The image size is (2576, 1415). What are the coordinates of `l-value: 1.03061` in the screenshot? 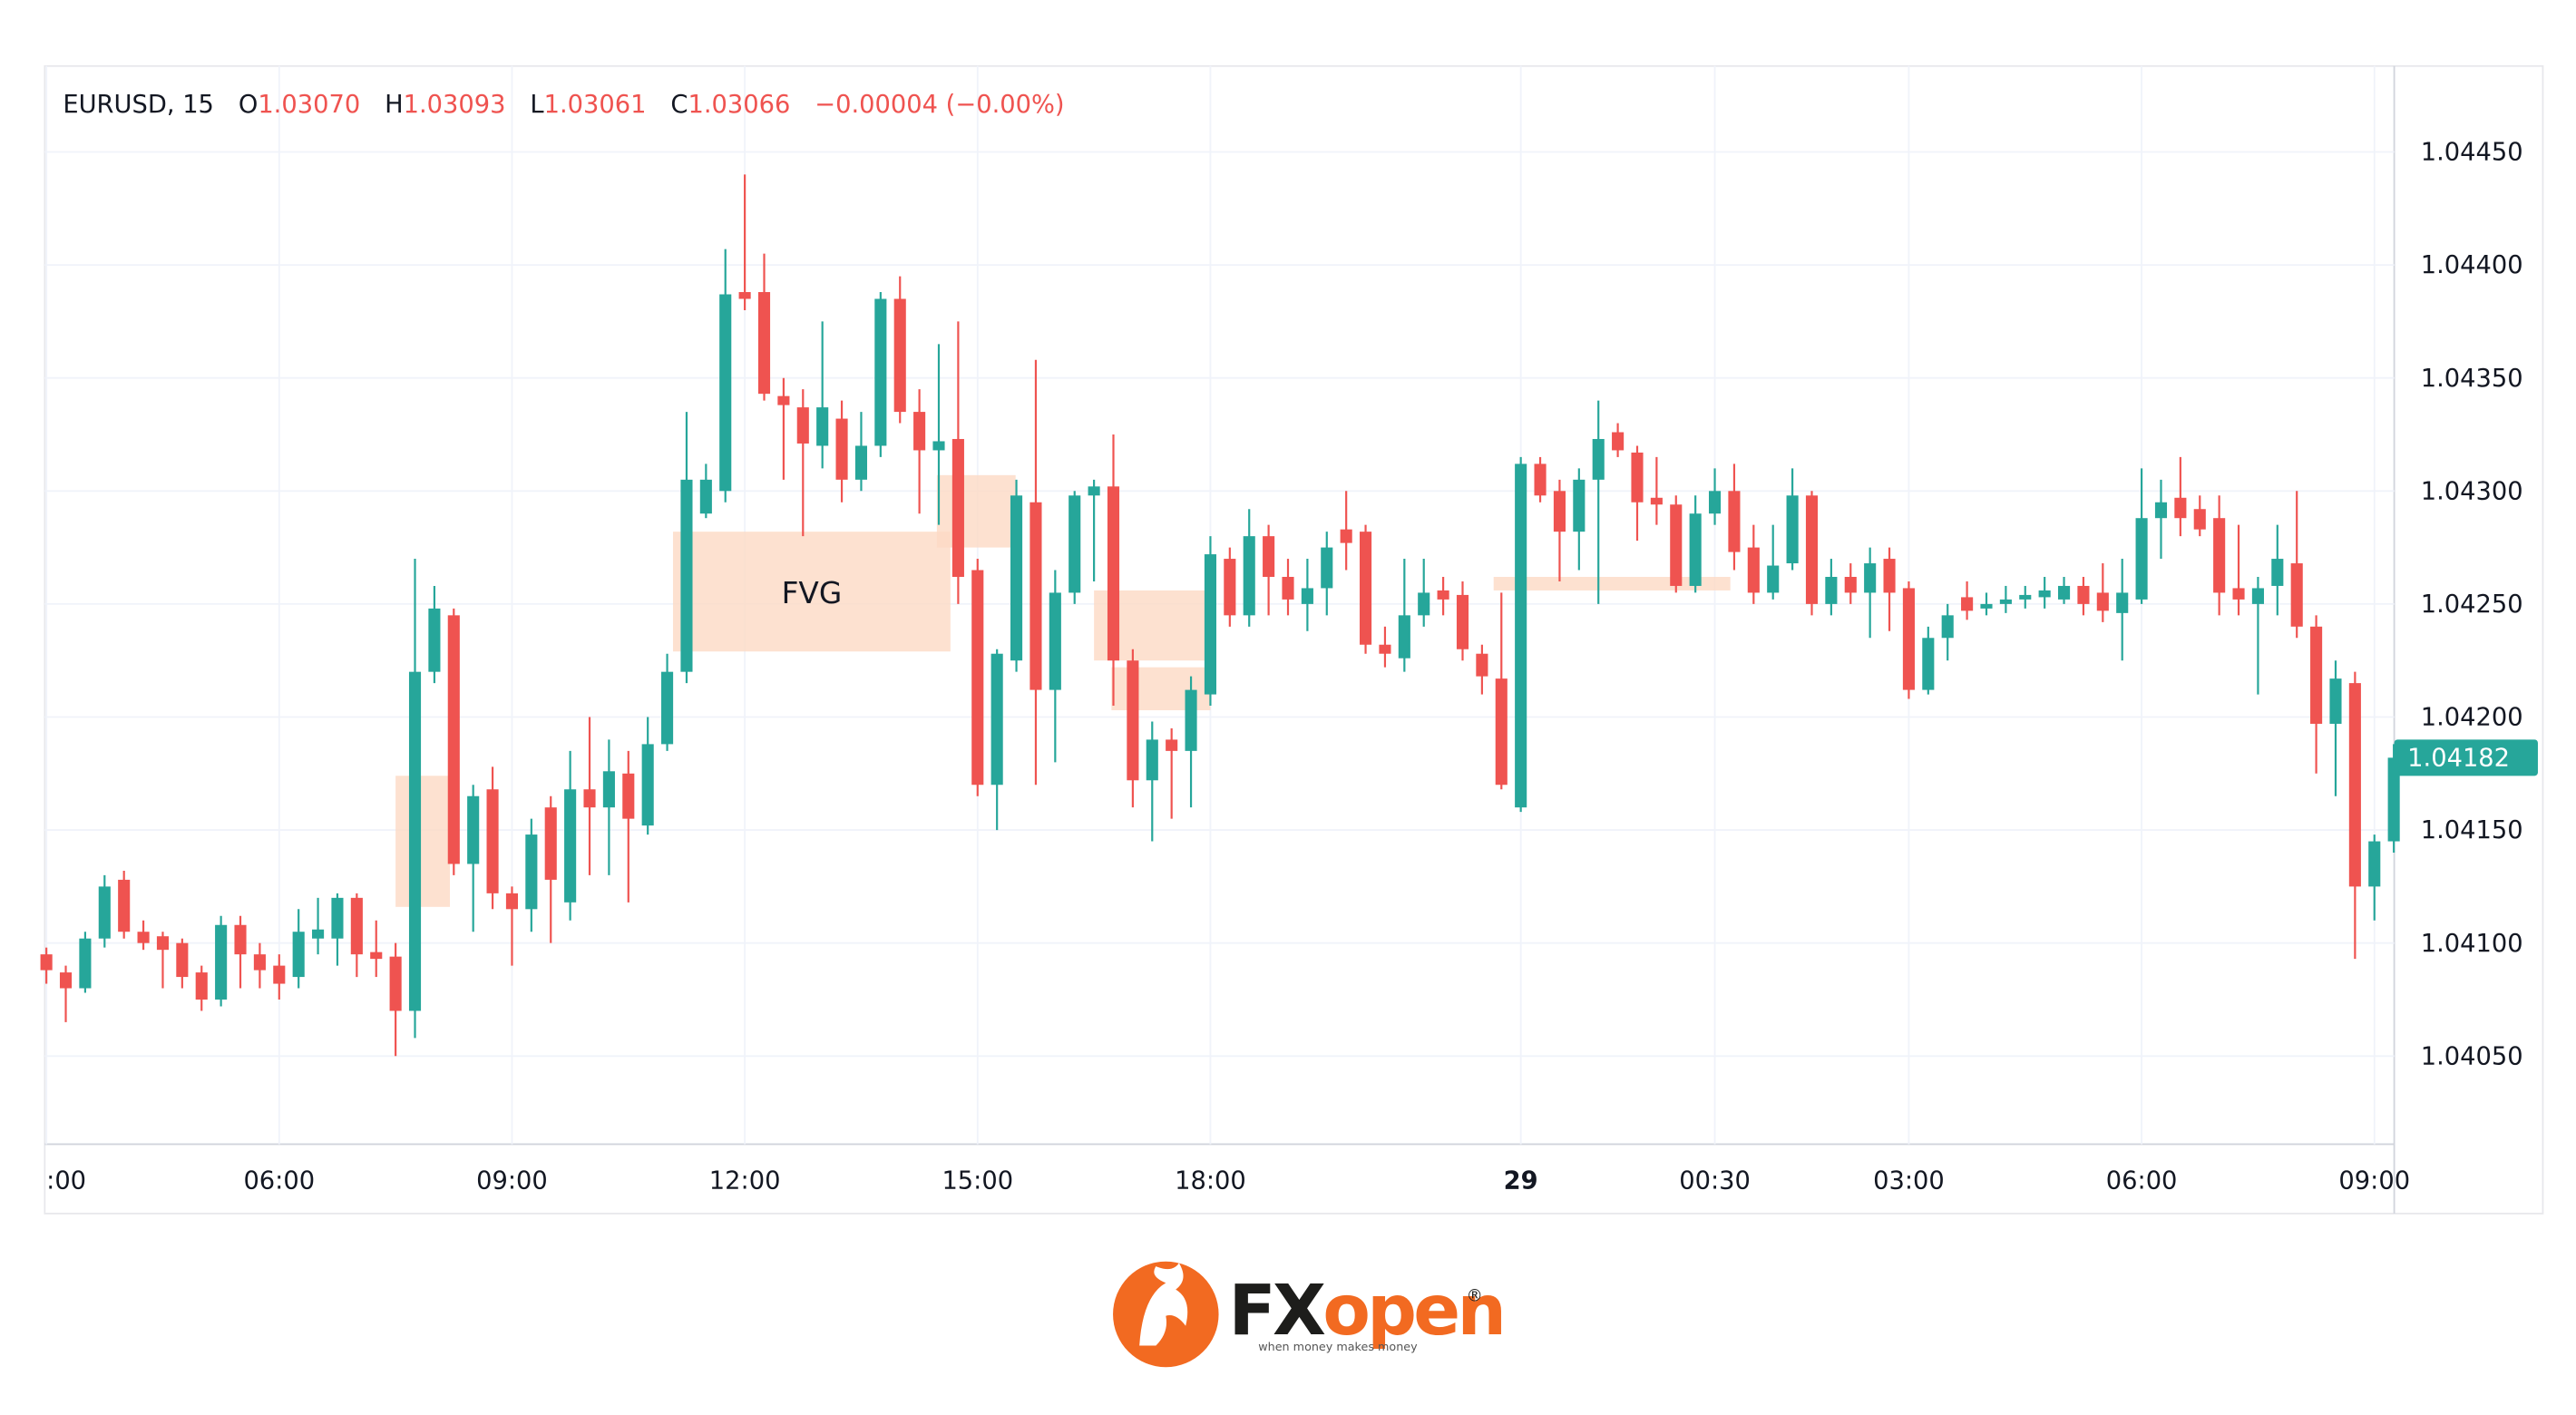 It's located at (595, 105).